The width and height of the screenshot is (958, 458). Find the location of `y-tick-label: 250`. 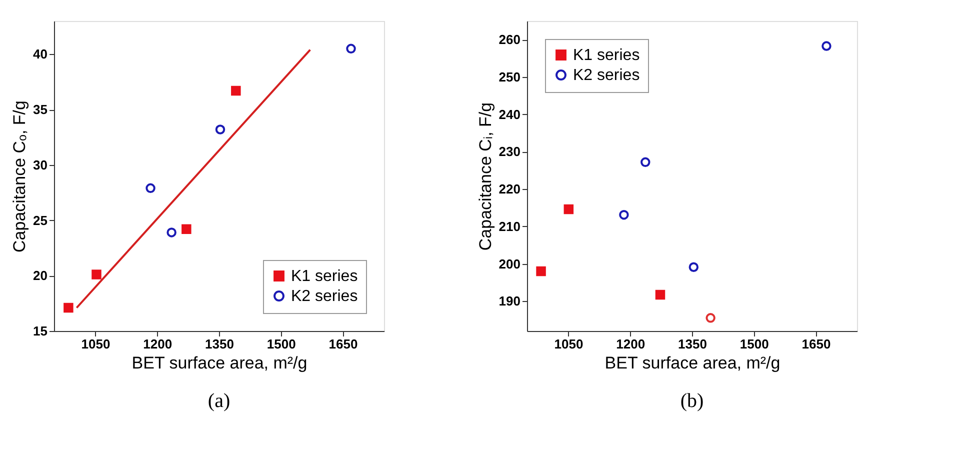

y-tick-label: 250 is located at coordinates (509, 77).